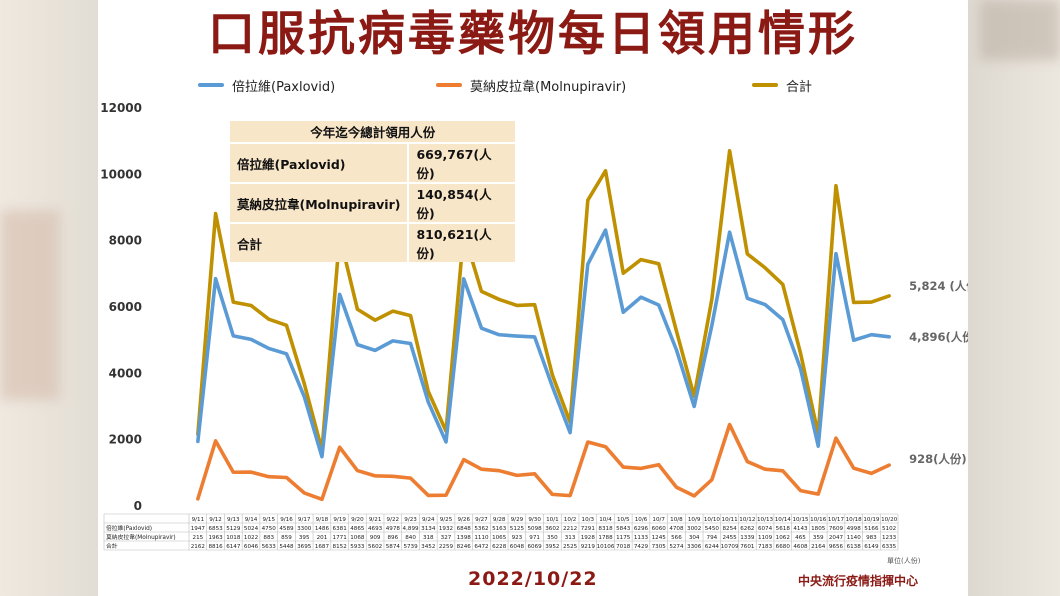 Image resolution: width=1060 pixels, height=596 pixels. Describe the element at coordinates (373, 203) in the screenshot. I see `summary-row: 莫納皮拉韋(Molnupiravir) 140,854(人份)` at that location.